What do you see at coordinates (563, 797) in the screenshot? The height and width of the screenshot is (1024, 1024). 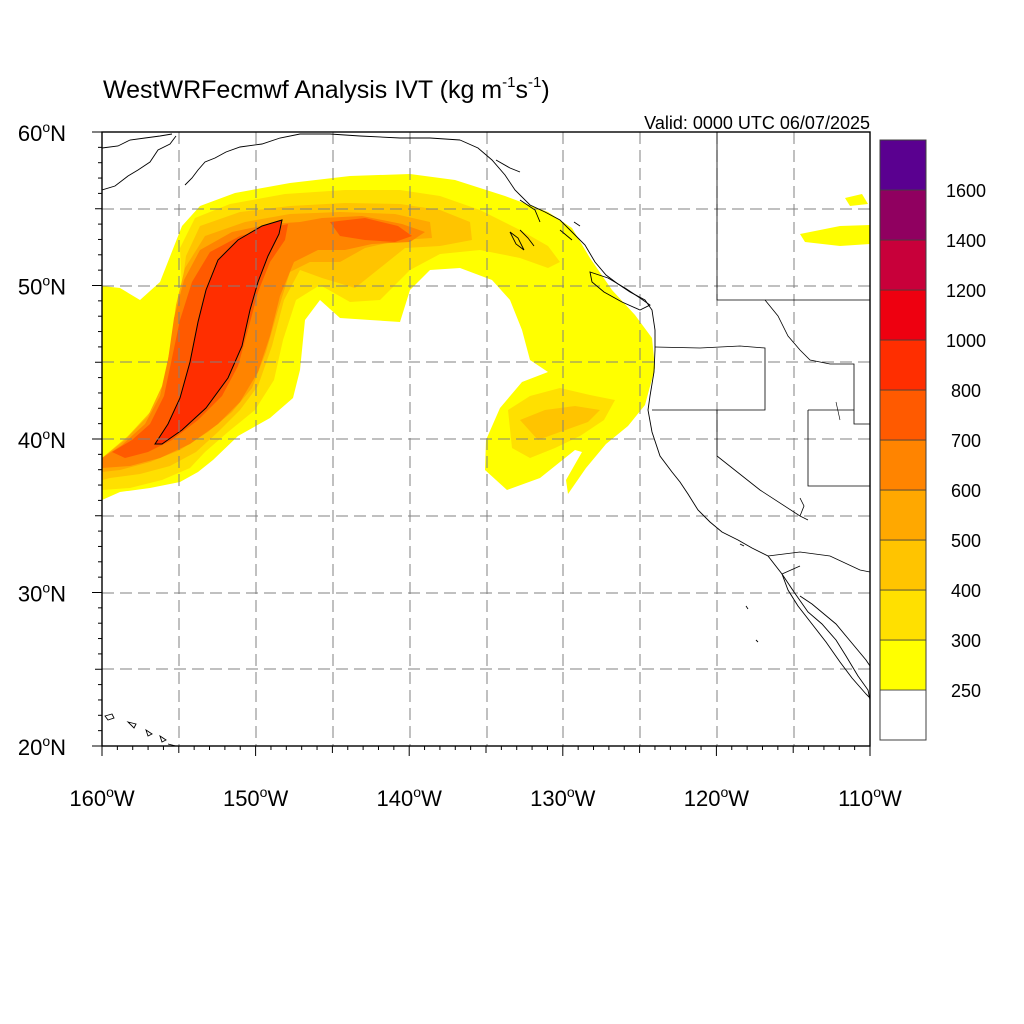 I see `lon-label: 130oW` at bounding box center [563, 797].